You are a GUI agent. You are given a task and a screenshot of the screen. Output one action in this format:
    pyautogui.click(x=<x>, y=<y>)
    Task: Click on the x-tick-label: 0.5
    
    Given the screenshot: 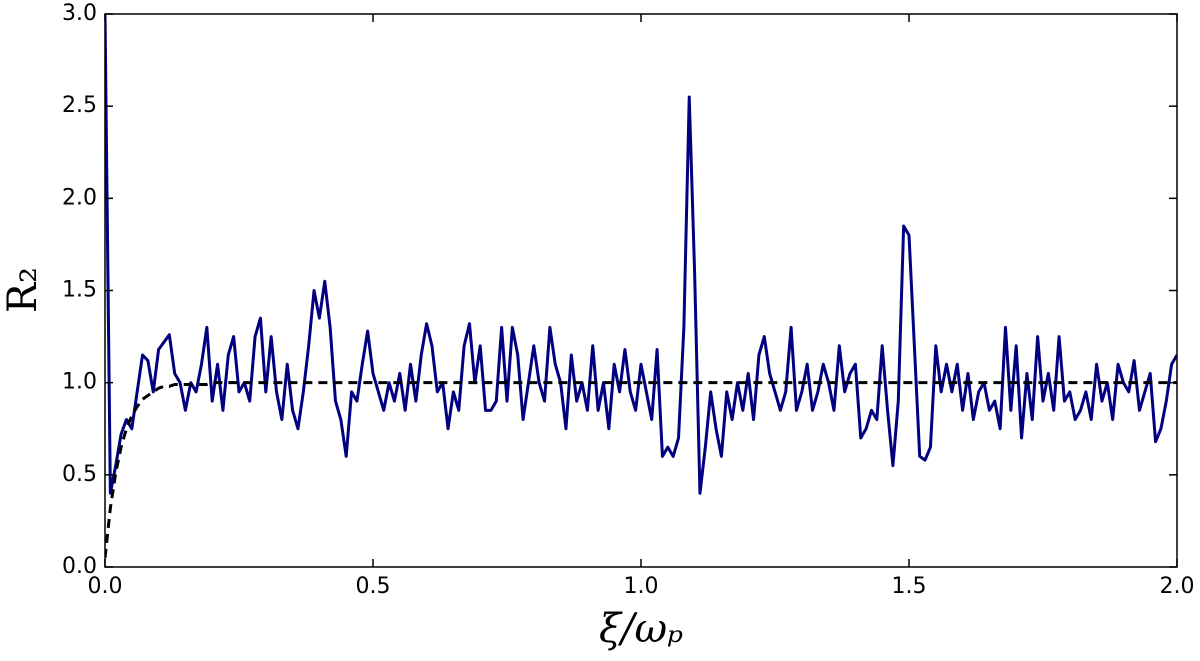 What is the action you would take?
    pyautogui.click(x=373, y=586)
    